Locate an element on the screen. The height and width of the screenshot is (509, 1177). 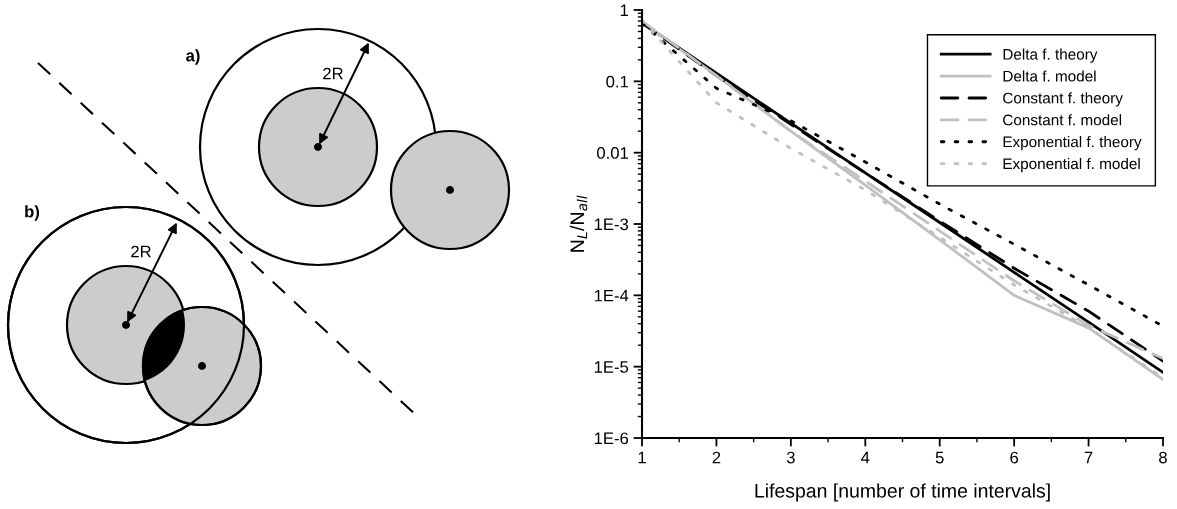
y-tick-label: 0.1 is located at coordinates (617, 81).